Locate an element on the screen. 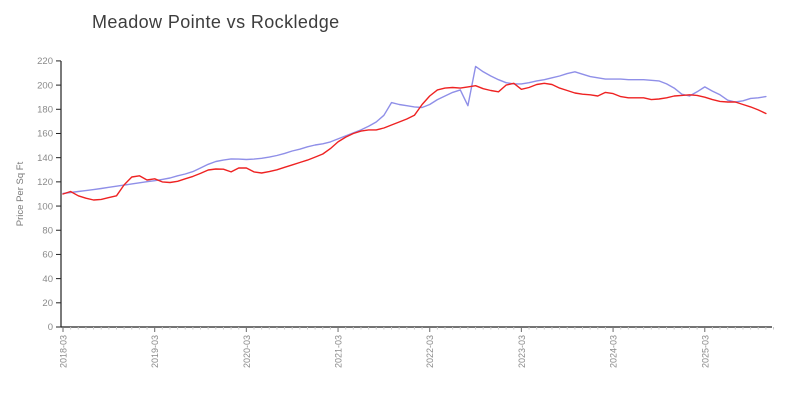  x-tick-label: 2022-03 is located at coordinates (430, 351).